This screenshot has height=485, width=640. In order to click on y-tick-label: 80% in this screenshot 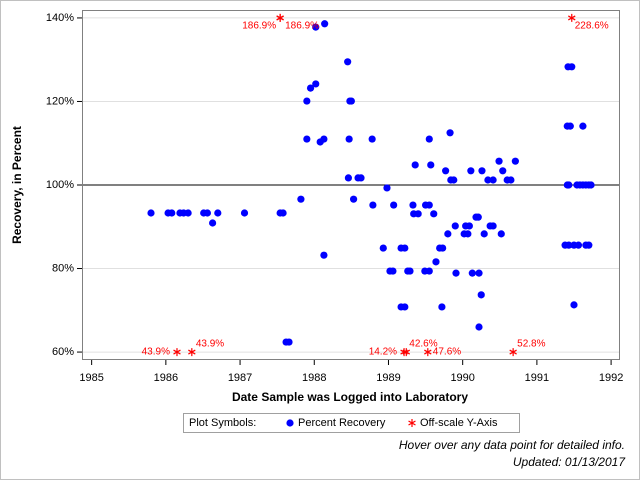, I will do `click(63, 268)`.